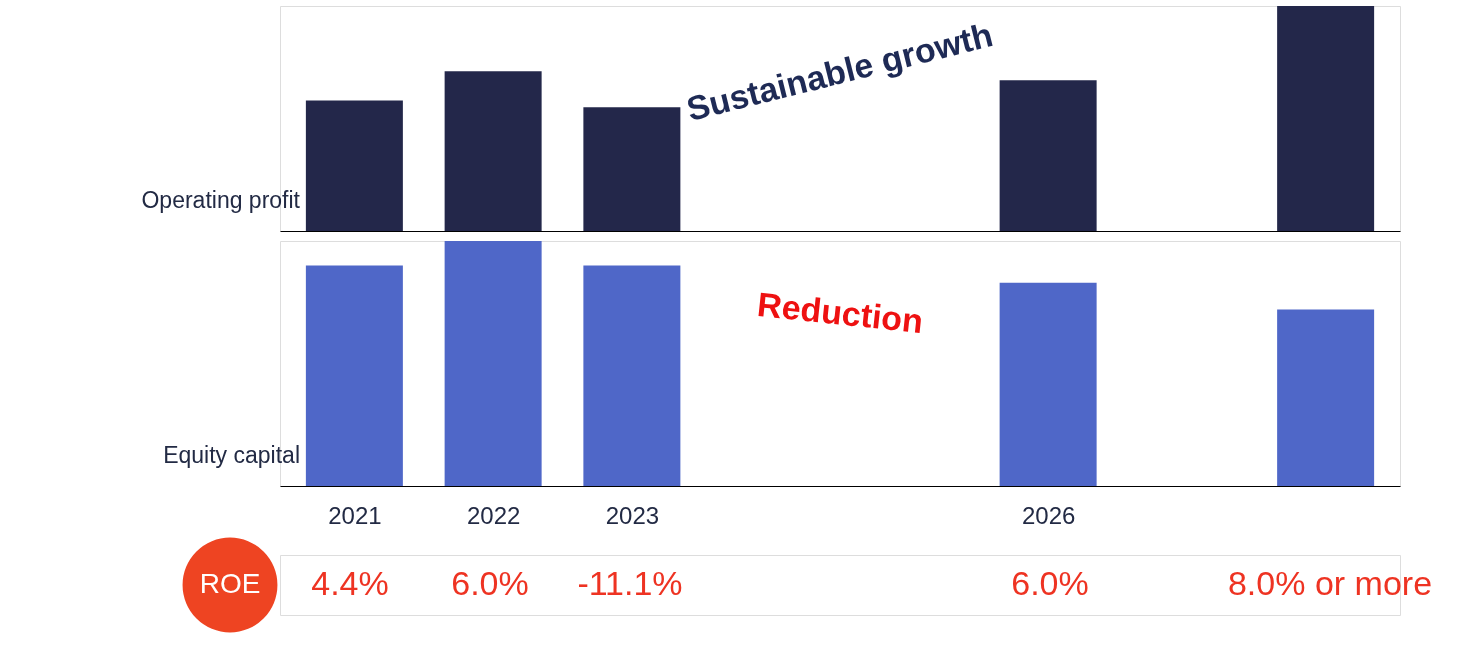  I want to click on text: ROE, so click(230, 583).